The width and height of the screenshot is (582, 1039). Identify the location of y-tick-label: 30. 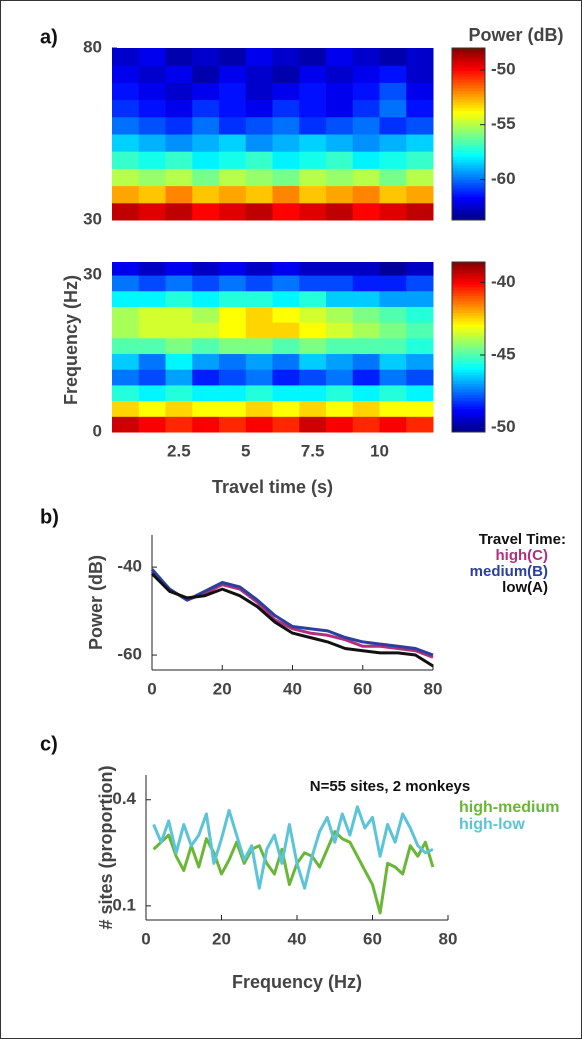
(92, 274).